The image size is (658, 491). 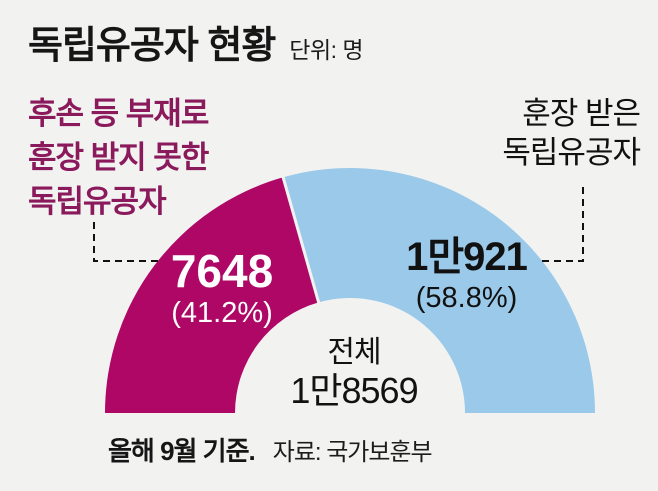 What do you see at coordinates (354, 352) in the screenshot?
I see `total-label: 전체` at bounding box center [354, 352].